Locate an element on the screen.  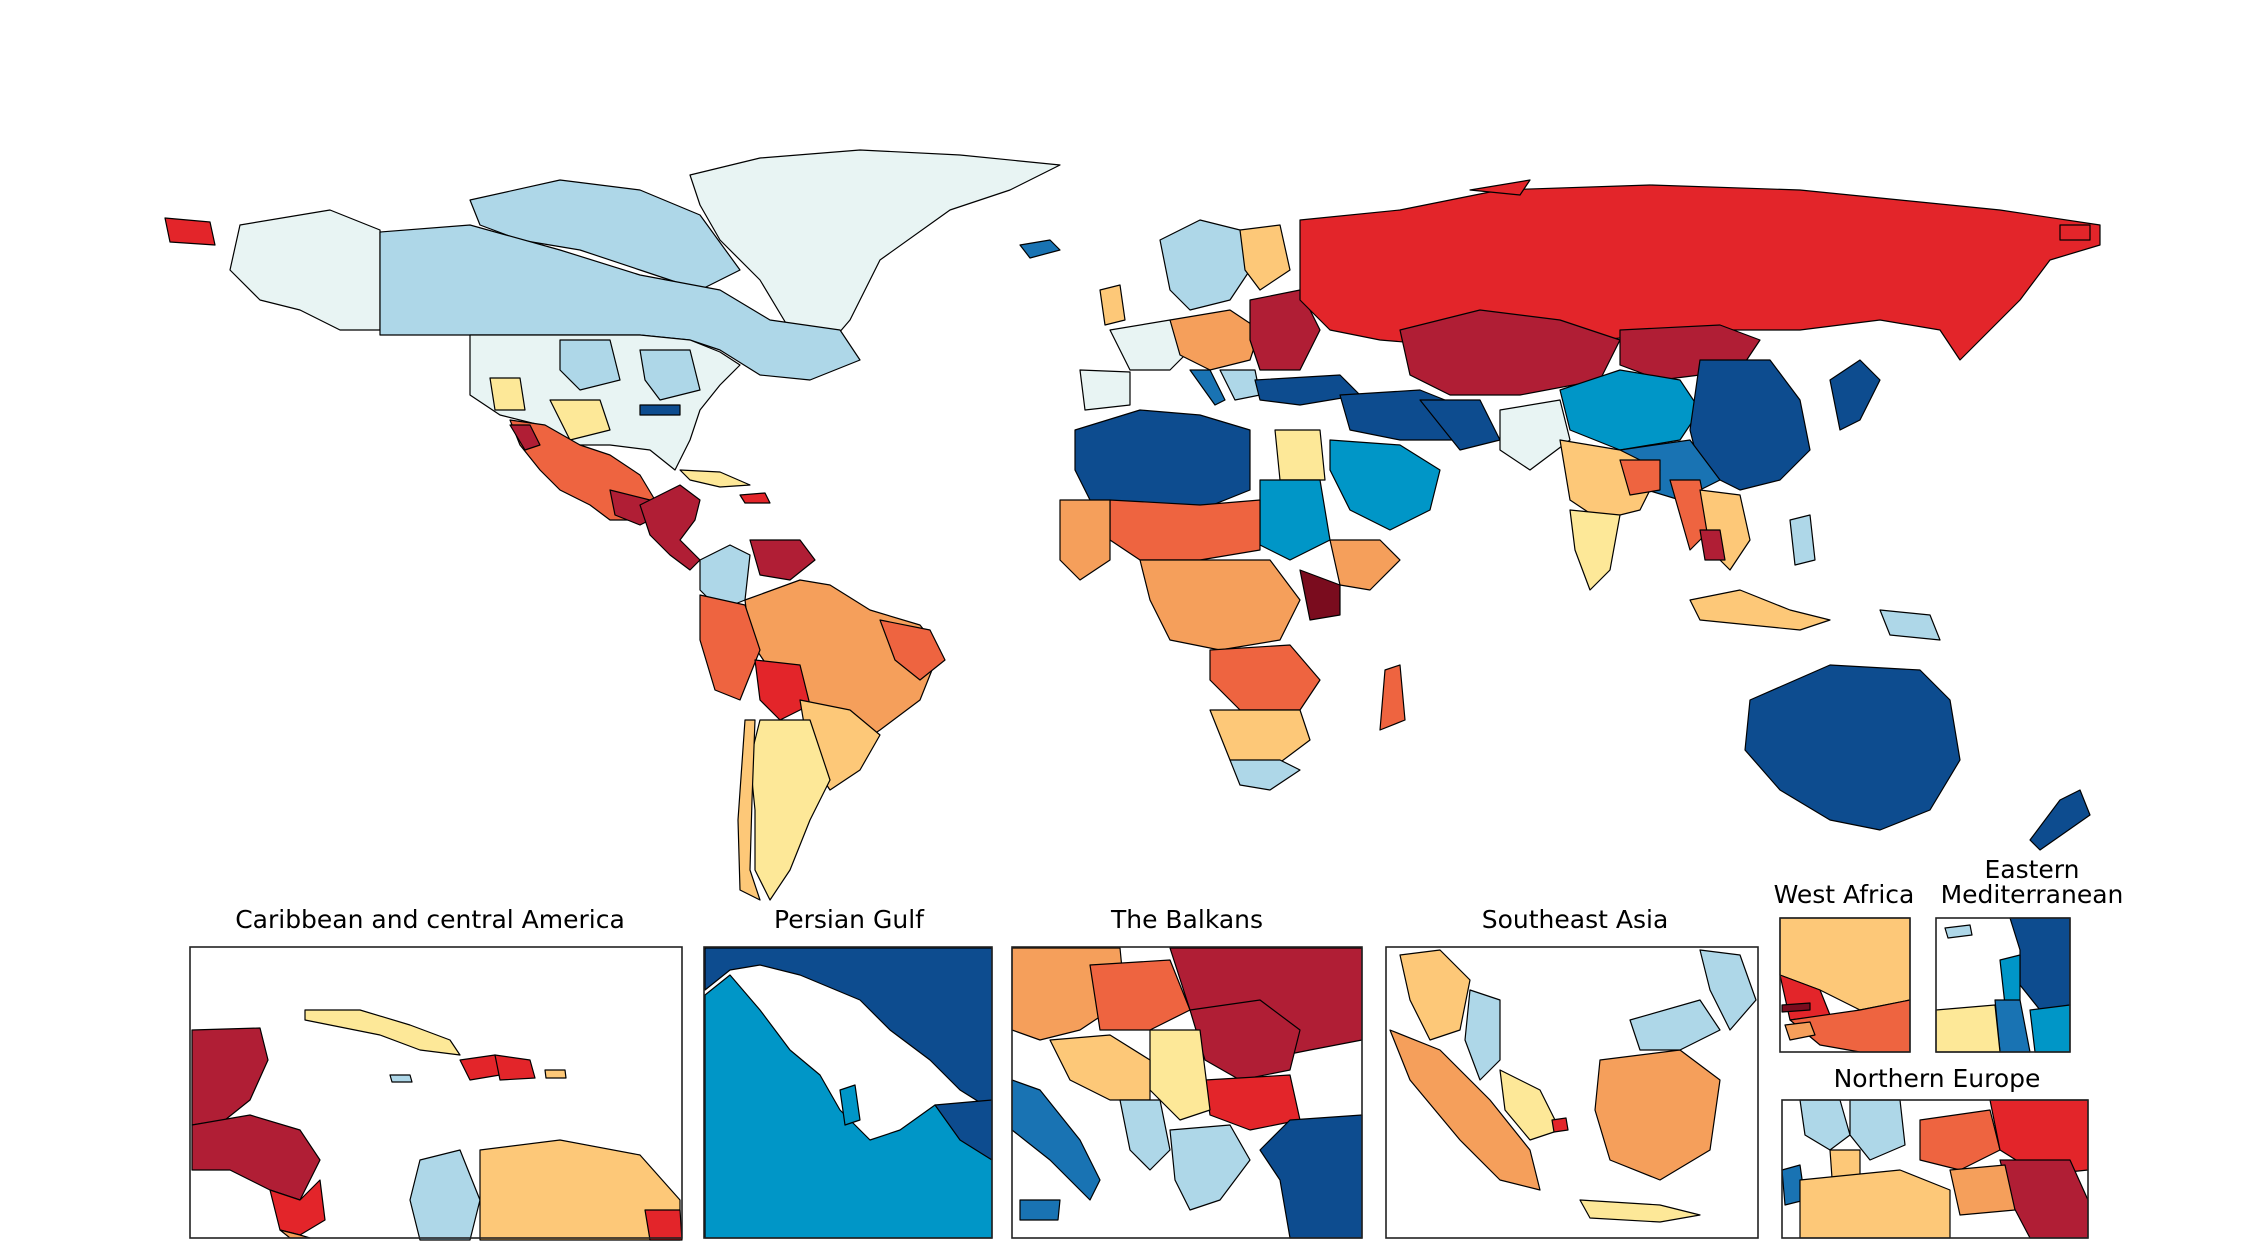
region-singapore is located at coordinates (1560, 1125).